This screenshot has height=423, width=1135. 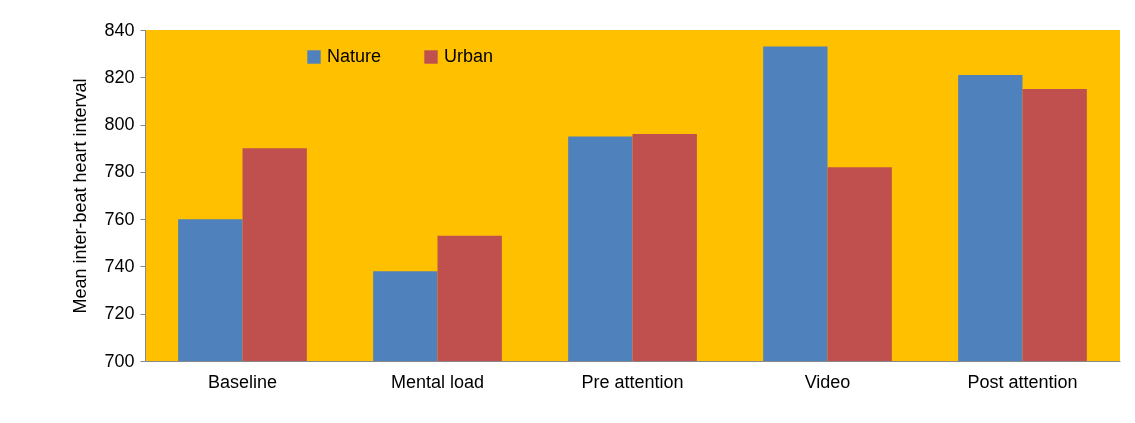 What do you see at coordinates (632, 381) in the screenshot?
I see `x-tick-label: Pre attention` at bounding box center [632, 381].